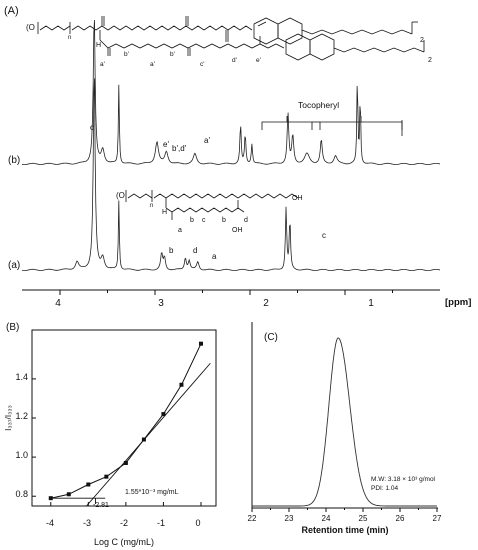  What do you see at coordinates (344, 422) in the screenshot?
I see `c-gpc-curve` at bounding box center [344, 422].